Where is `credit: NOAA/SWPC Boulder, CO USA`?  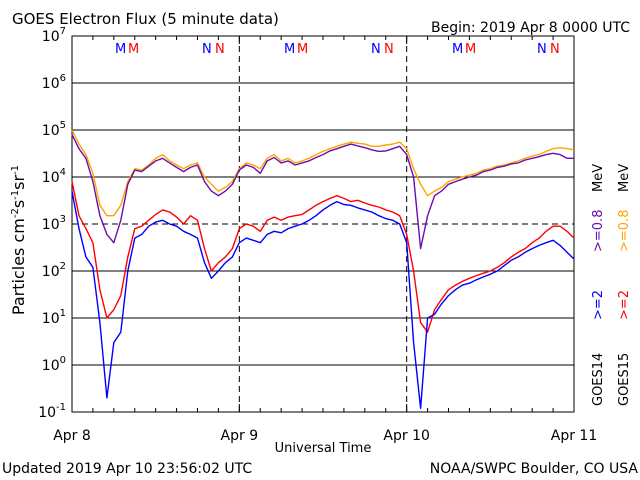
credit: NOAA/SWPC Boulder, CO USA is located at coordinates (534, 469).